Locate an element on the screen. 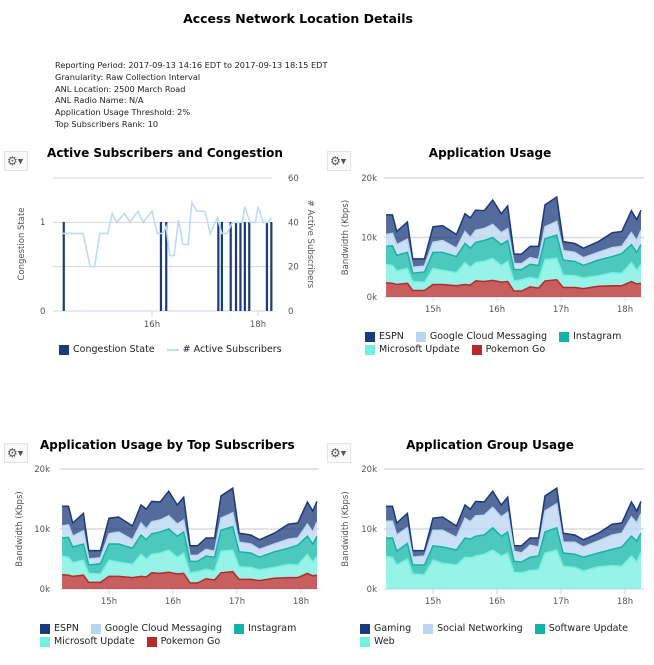  legend-row: Gaming Social Networking Software Update is located at coordinates (494, 628).